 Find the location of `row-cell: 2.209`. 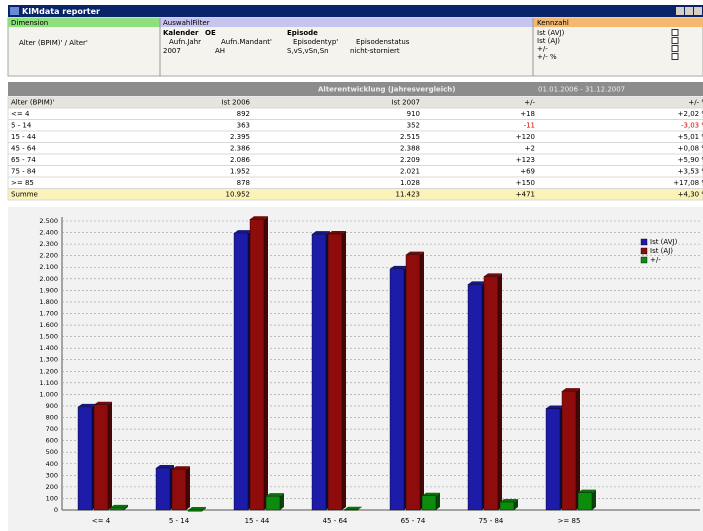

row-cell: 2.209 is located at coordinates (410, 160).